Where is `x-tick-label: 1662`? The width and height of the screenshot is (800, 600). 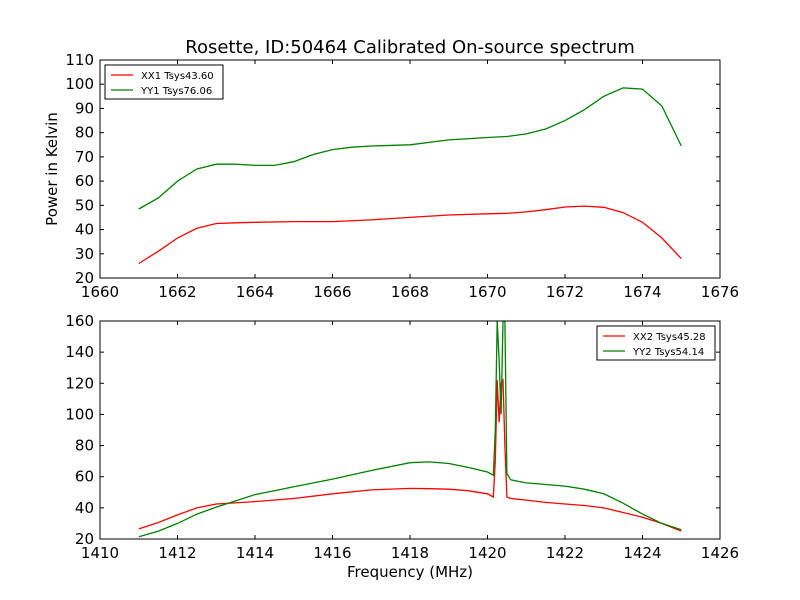
x-tick-label: 1662 is located at coordinates (177, 292).